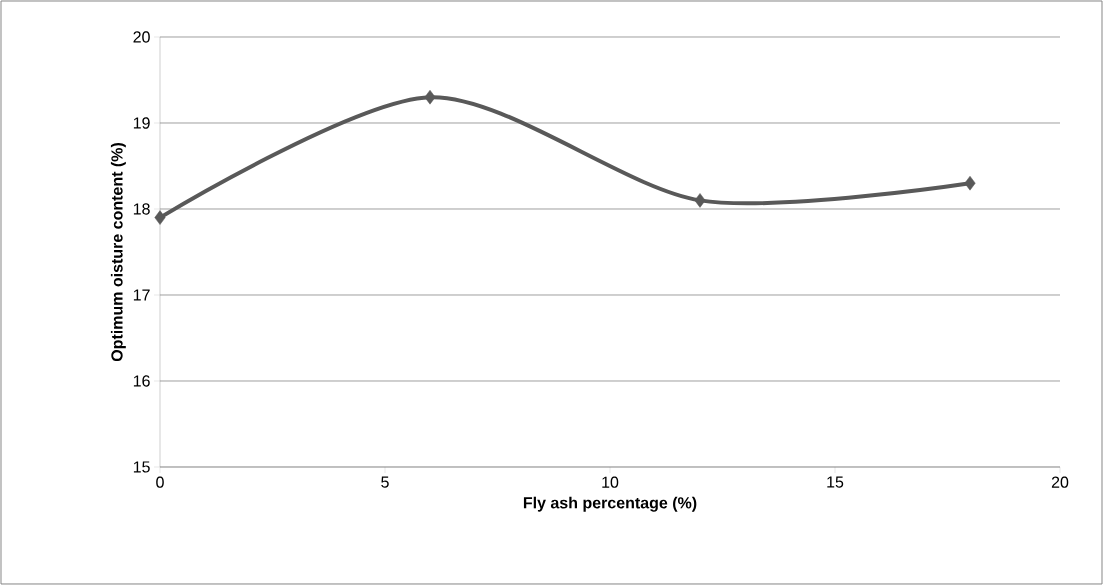  Describe the element at coordinates (610, 482) in the screenshot. I see `x-tick-label: 10` at that location.